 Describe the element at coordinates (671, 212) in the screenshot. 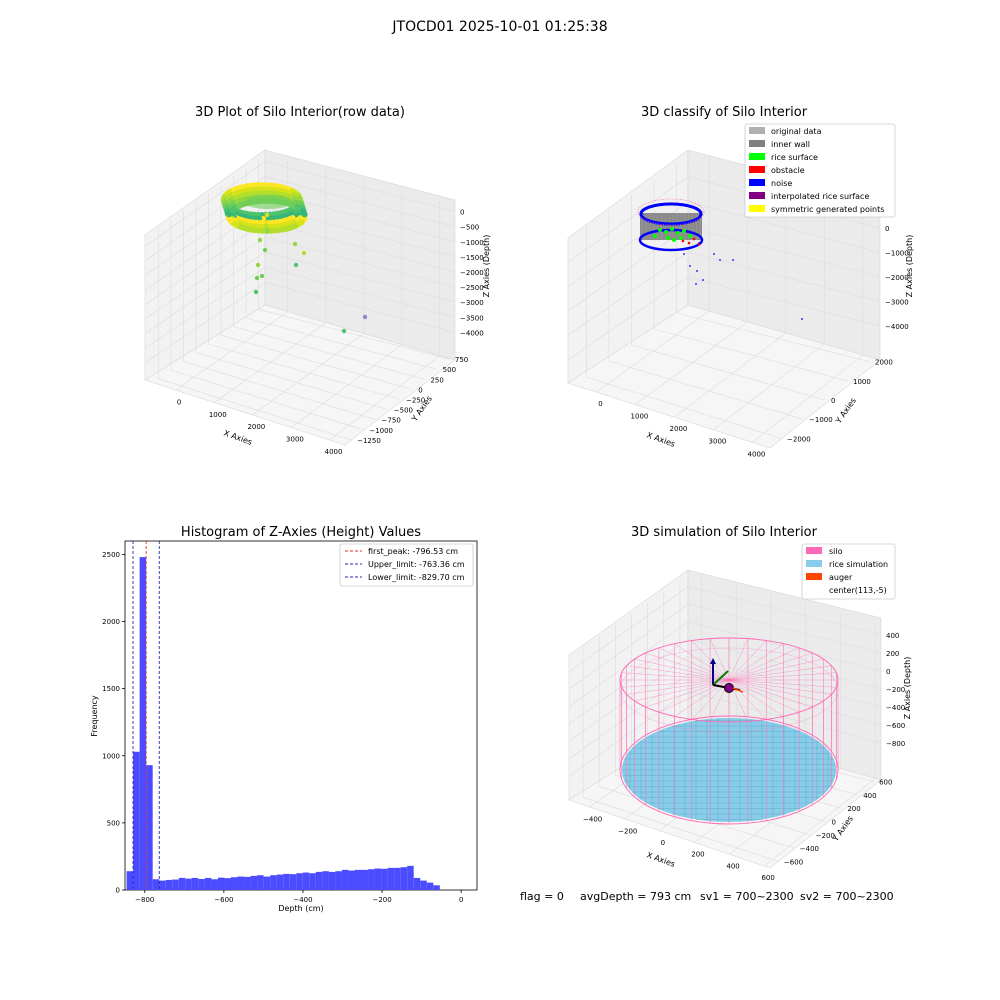

I see `symmetric-ring` at that location.